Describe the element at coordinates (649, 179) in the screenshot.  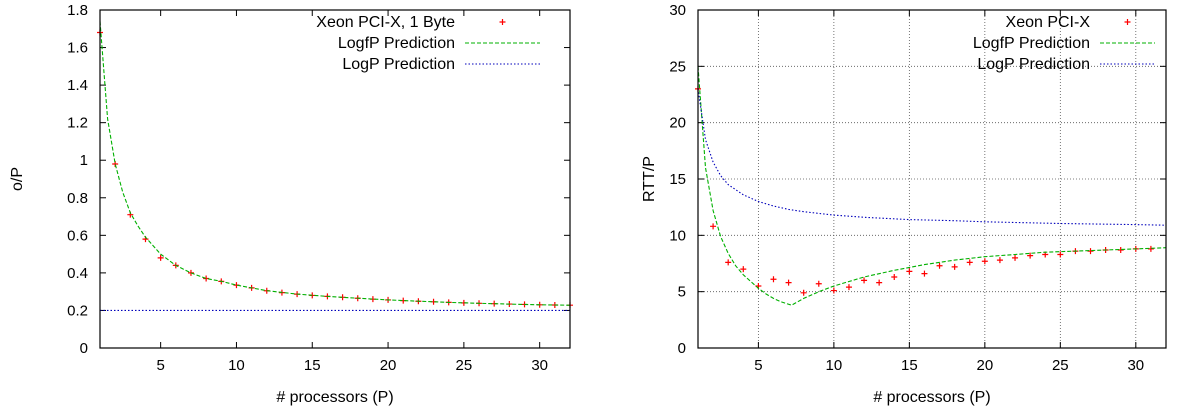
I see `y-axis-title: RTT/P` at that location.